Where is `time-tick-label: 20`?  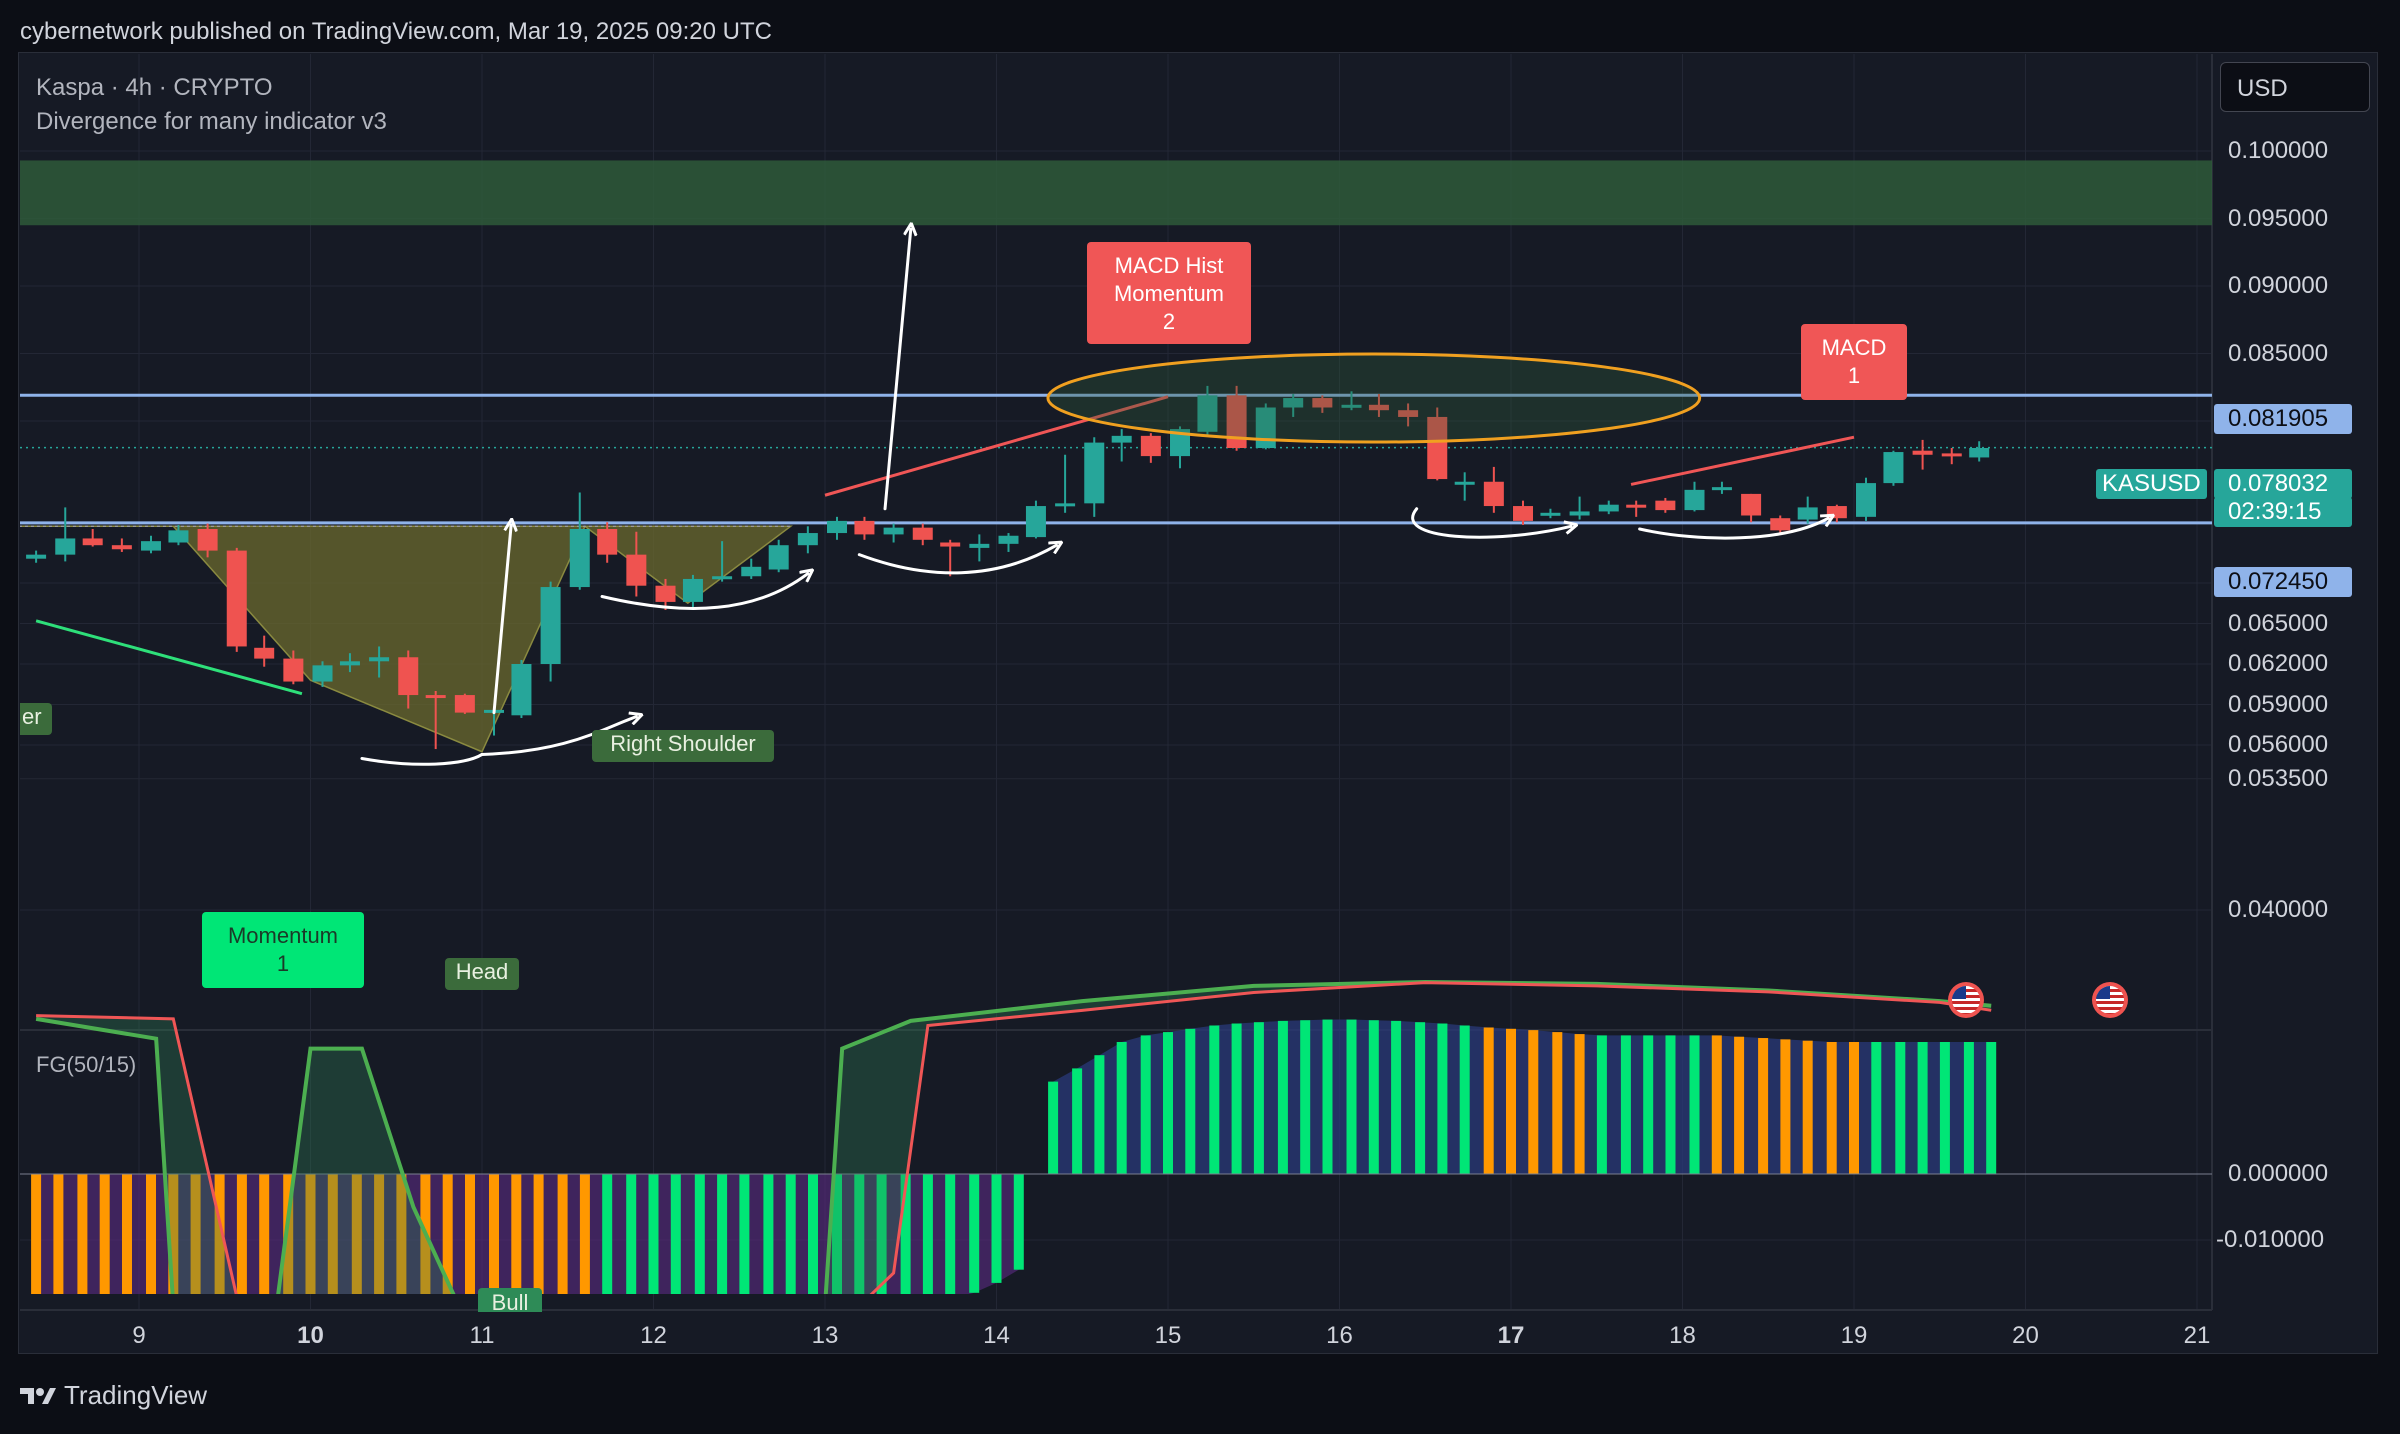 time-tick-label: 20 is located at coordinates (2025, 1335).